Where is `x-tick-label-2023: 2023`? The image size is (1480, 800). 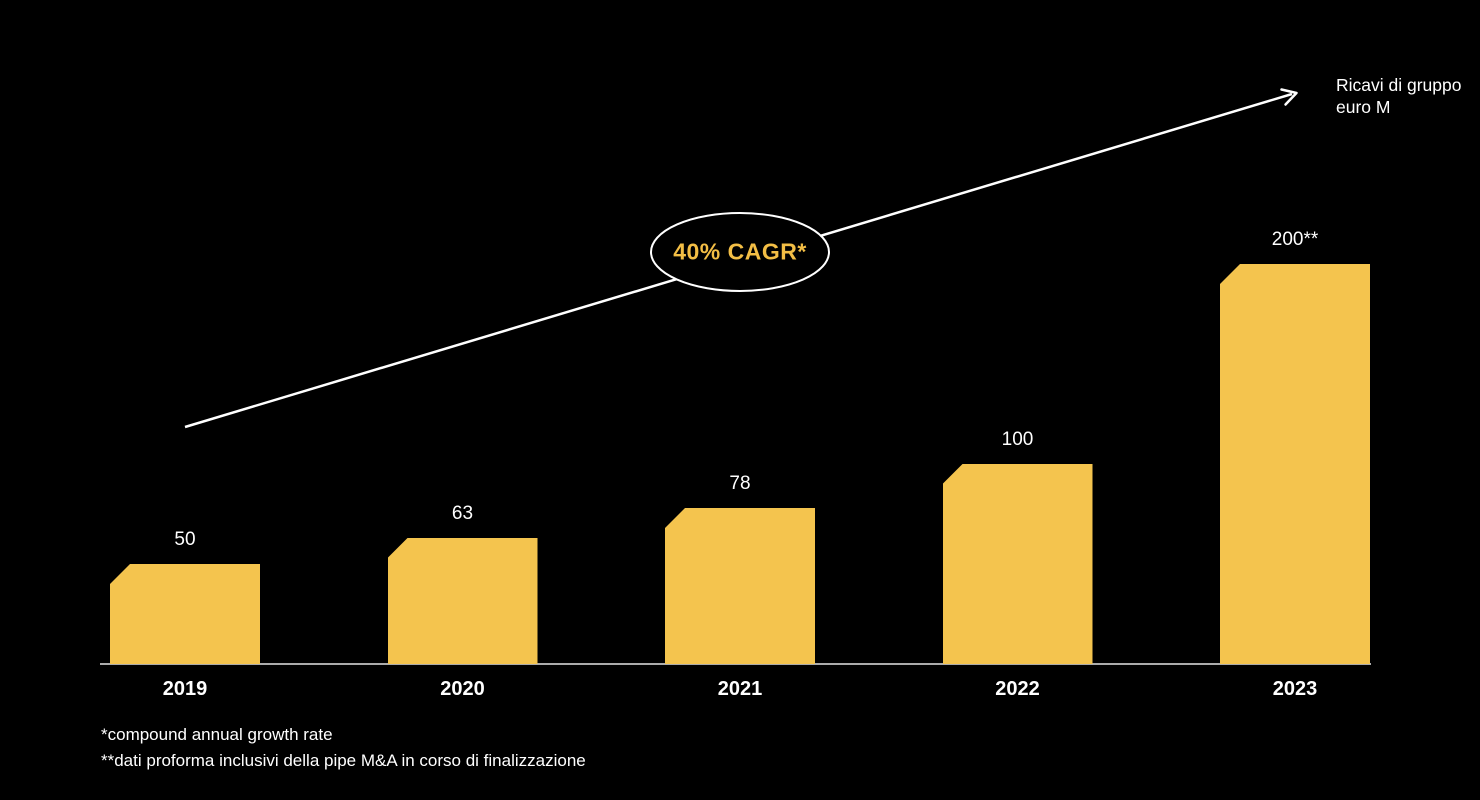
x-tick-label-2023: 2023 is located at coordinates (1295, 689).